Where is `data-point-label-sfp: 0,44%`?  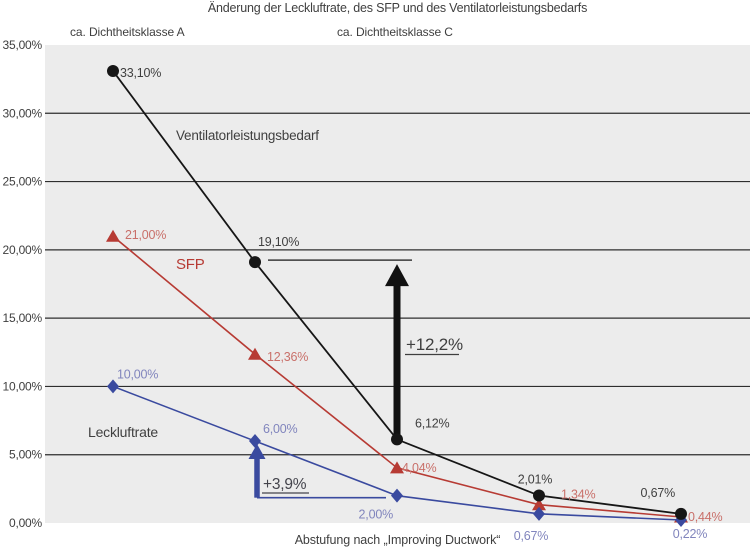 data-point-label-sfp: 0,44% is located at coordinates (705, 517).